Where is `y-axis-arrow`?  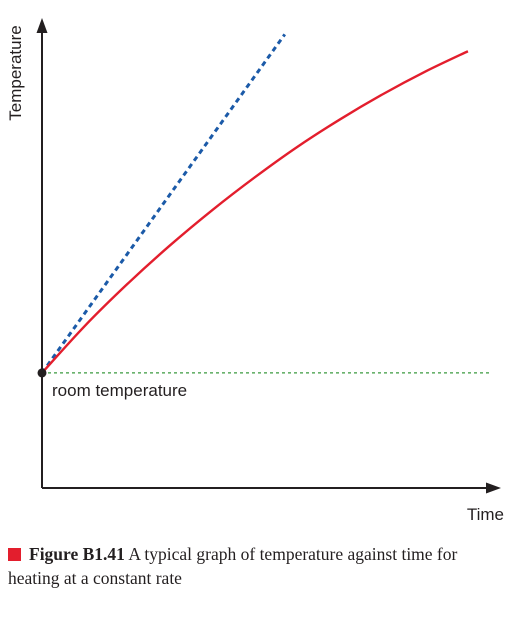
y-axis-arrow is located at coordinates (42, 25).